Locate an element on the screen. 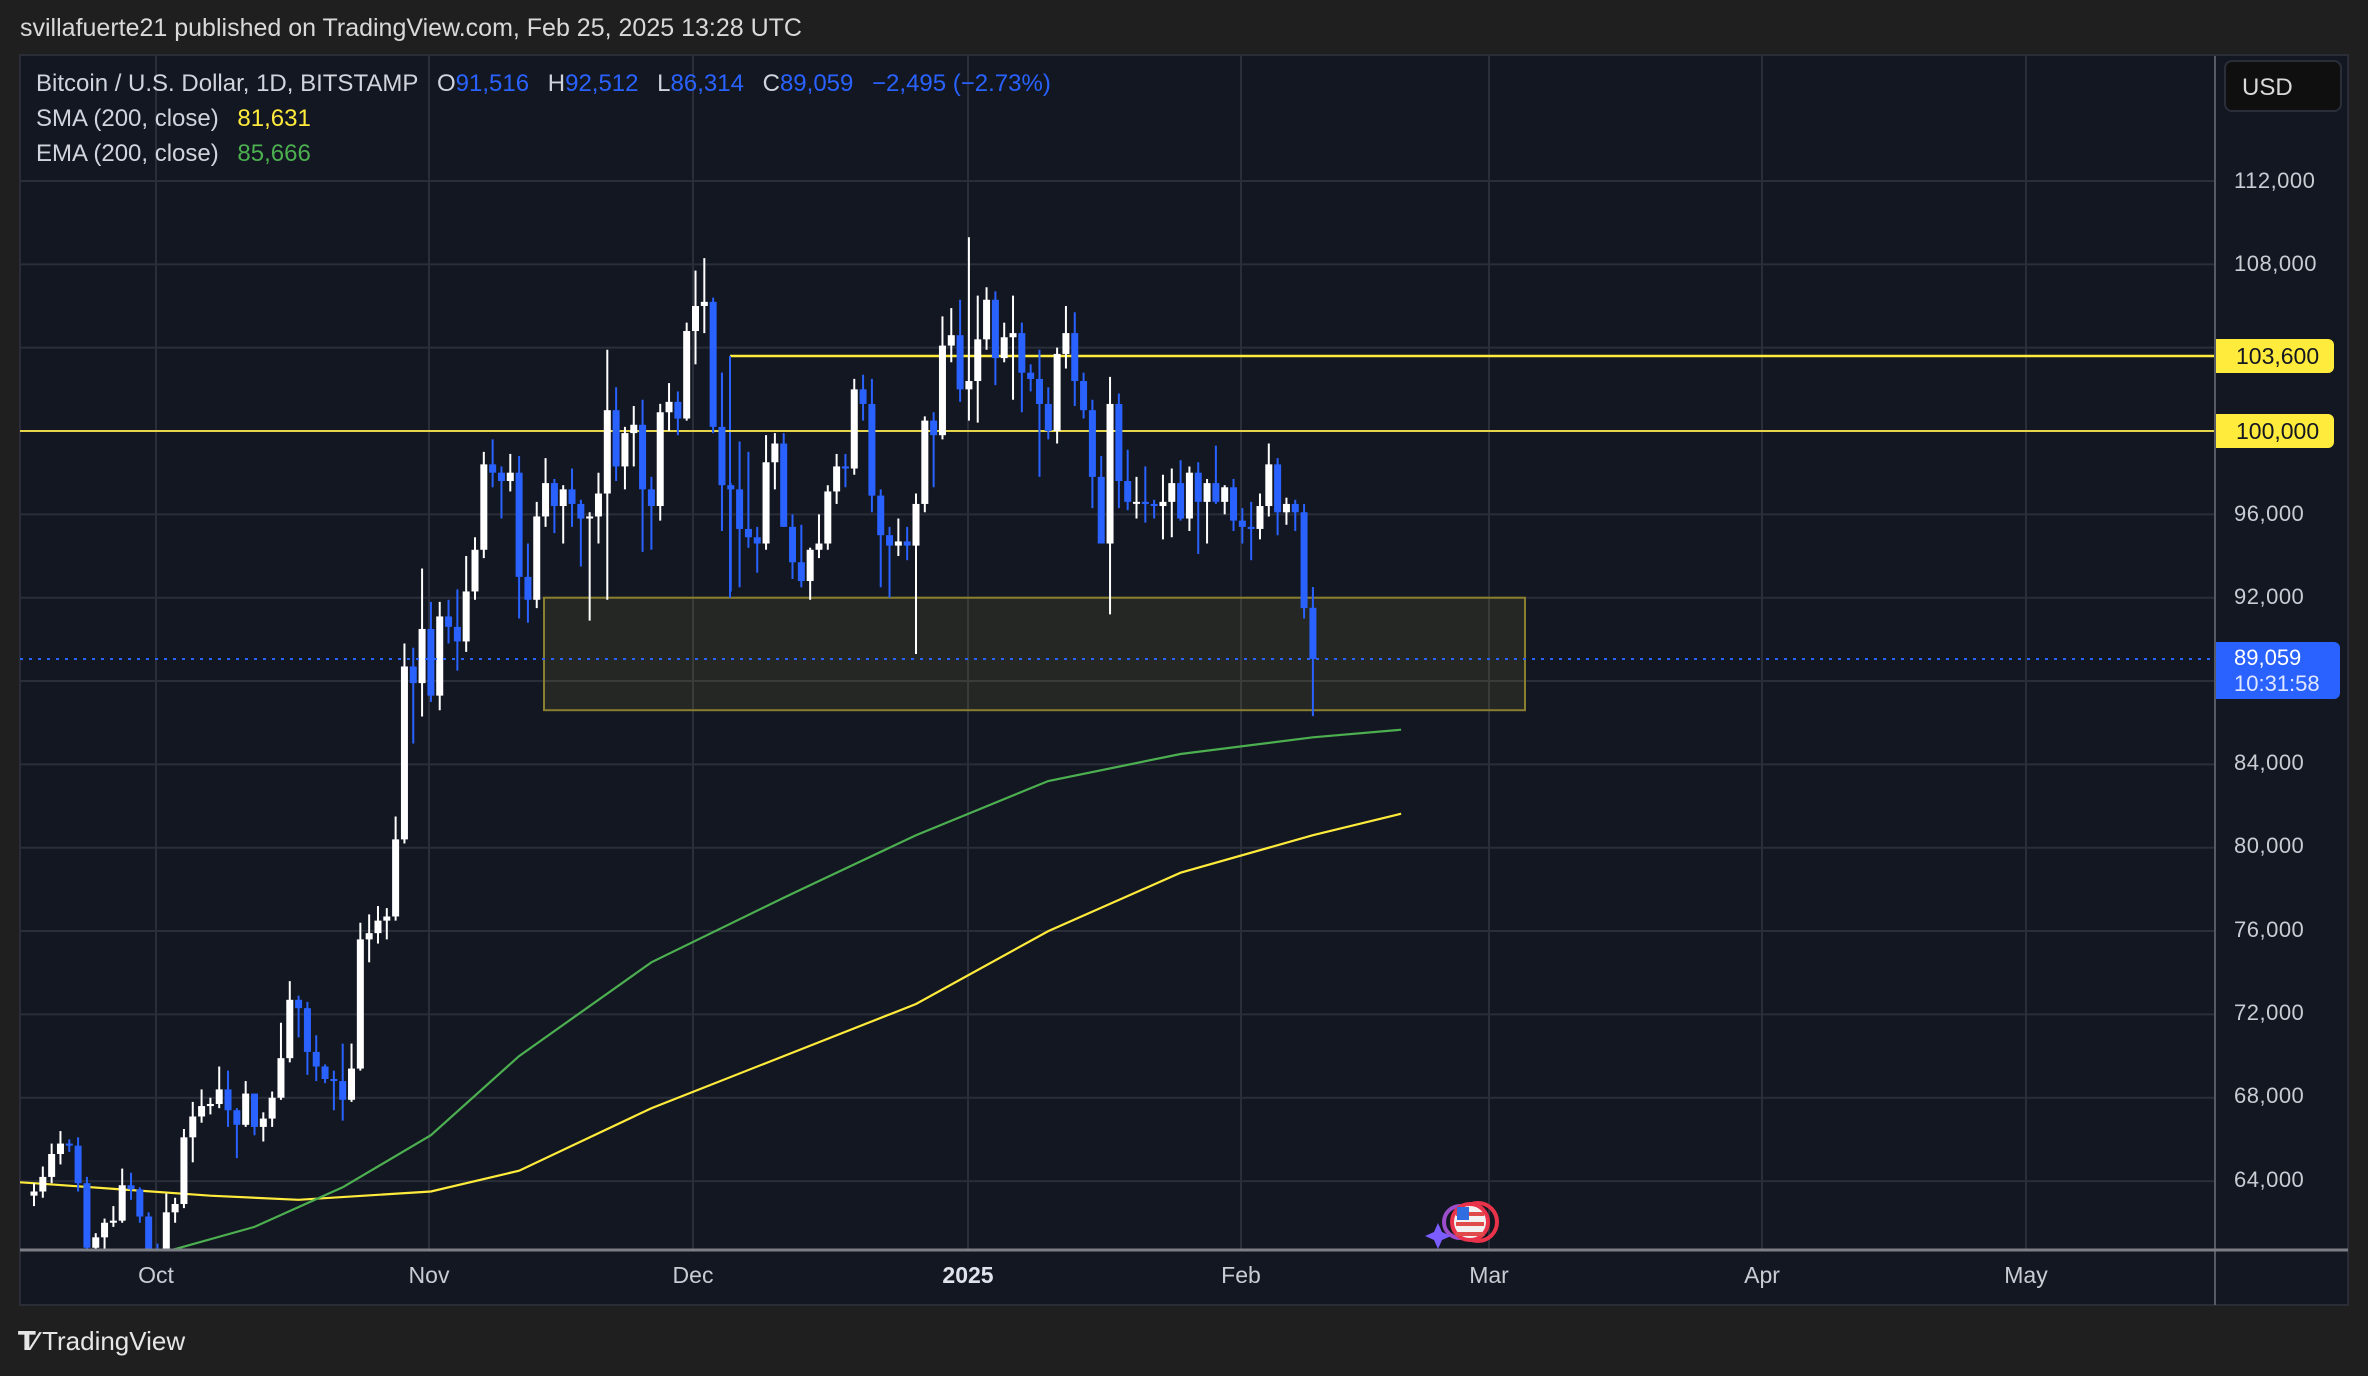 The width and height of the screenshot is (2368, 1376). legend-sma-row: SMA (200, close) 81,631 is located at coordinates (543, 118).